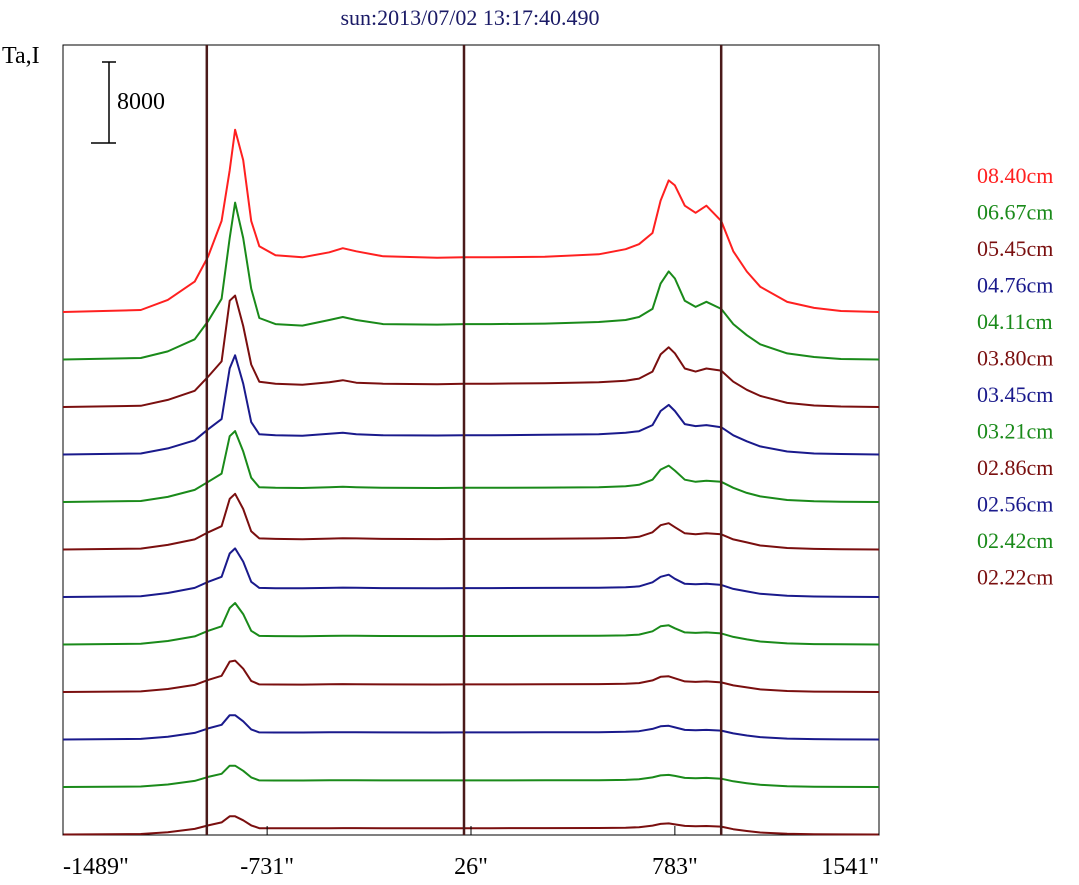 The image size is (1079, 885). Describe the element at coordinates (471, 867) in the screenshot. I see `x-tick-label: 26"` at that location.